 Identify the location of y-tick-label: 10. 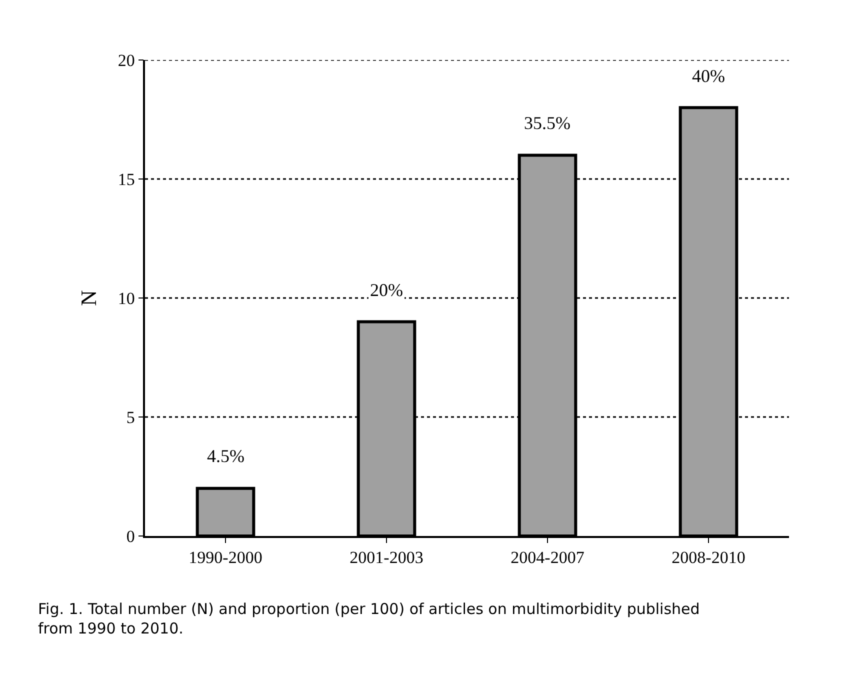
(126, 298).